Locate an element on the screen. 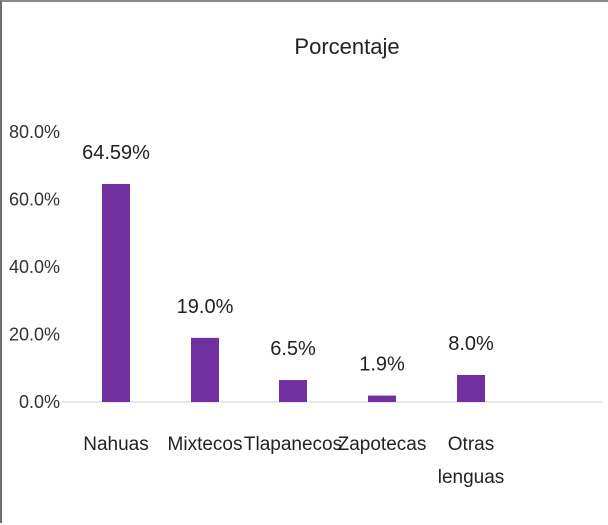 This screenshot has width=608, height=525. chart-title: Porcentaje is located at coordinates (346, 46).